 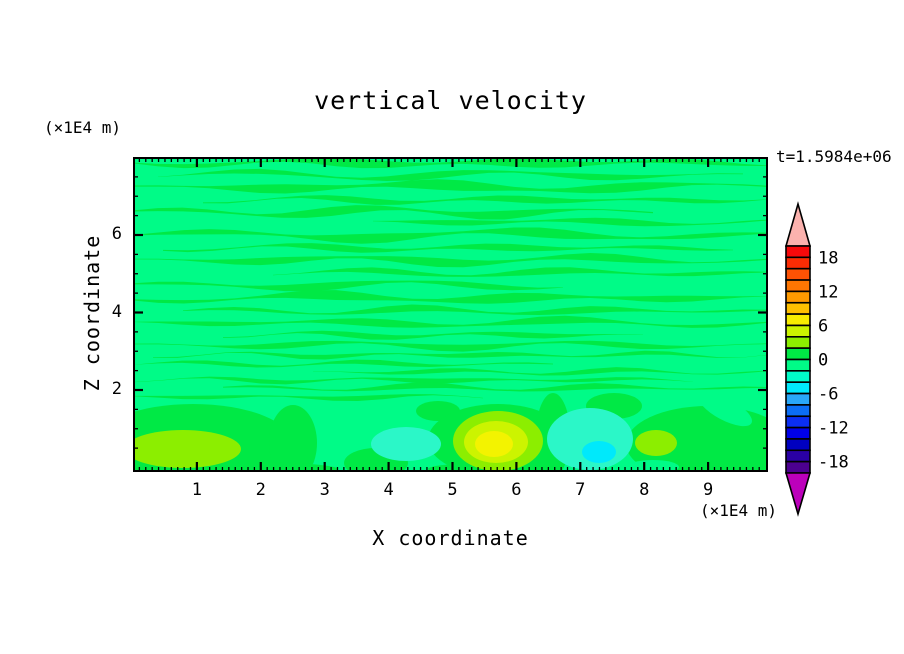 I want to click on x-tick-label: 9, so click(x=708, y=490).